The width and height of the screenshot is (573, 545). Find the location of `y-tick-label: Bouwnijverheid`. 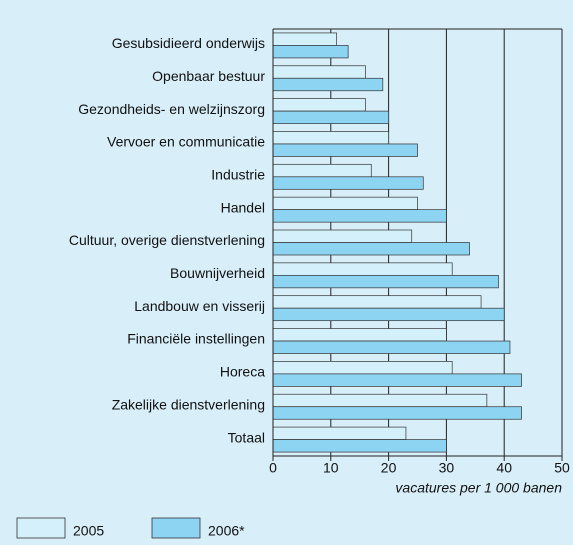

y-tick-label: Bouwnijverheid is located at coordinates (217, 273).